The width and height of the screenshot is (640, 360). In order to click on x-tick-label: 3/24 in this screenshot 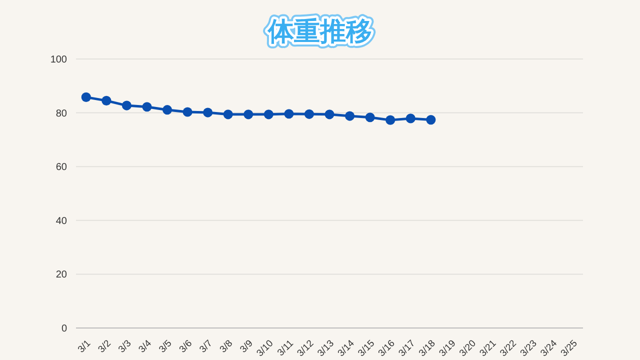, I will do `click(549, 348)`.